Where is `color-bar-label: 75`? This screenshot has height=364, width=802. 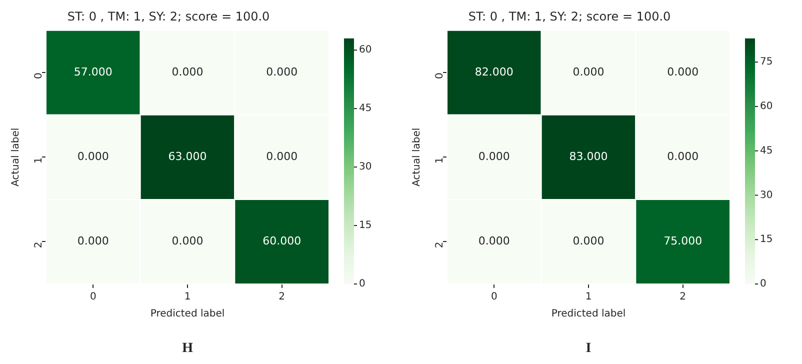
color-bar-label: 75 is located at coordinates (766, 62).